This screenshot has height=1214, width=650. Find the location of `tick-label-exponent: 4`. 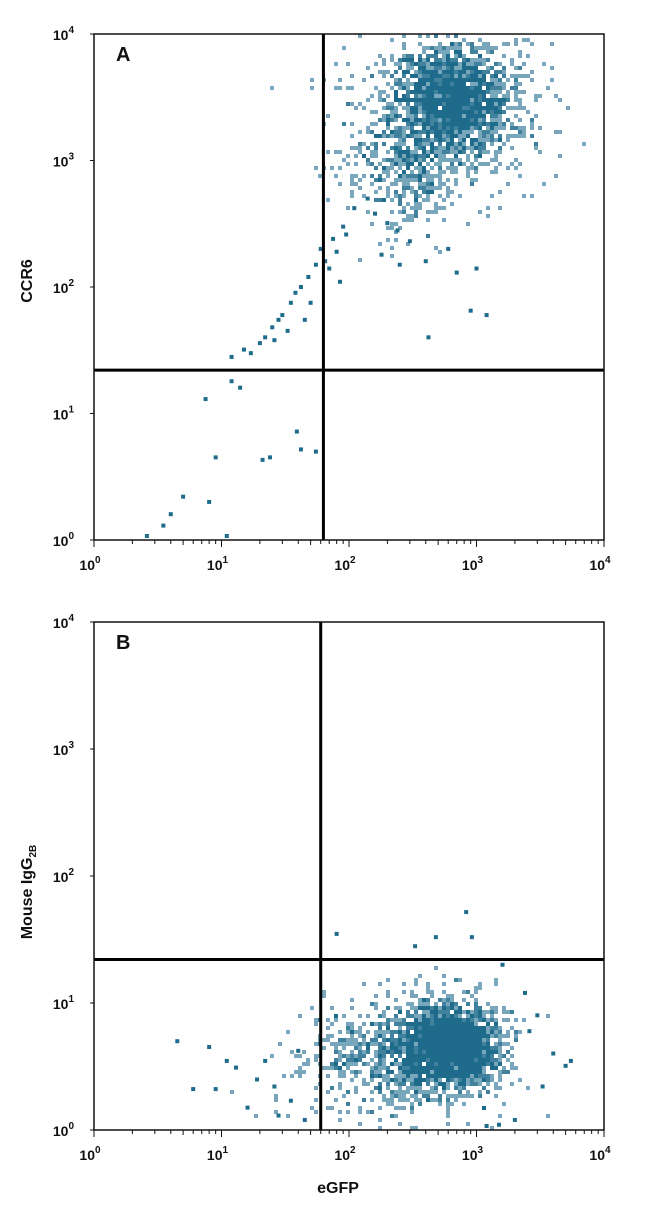

tick-label-exponent: 4 is located at coordinates (71, 618).